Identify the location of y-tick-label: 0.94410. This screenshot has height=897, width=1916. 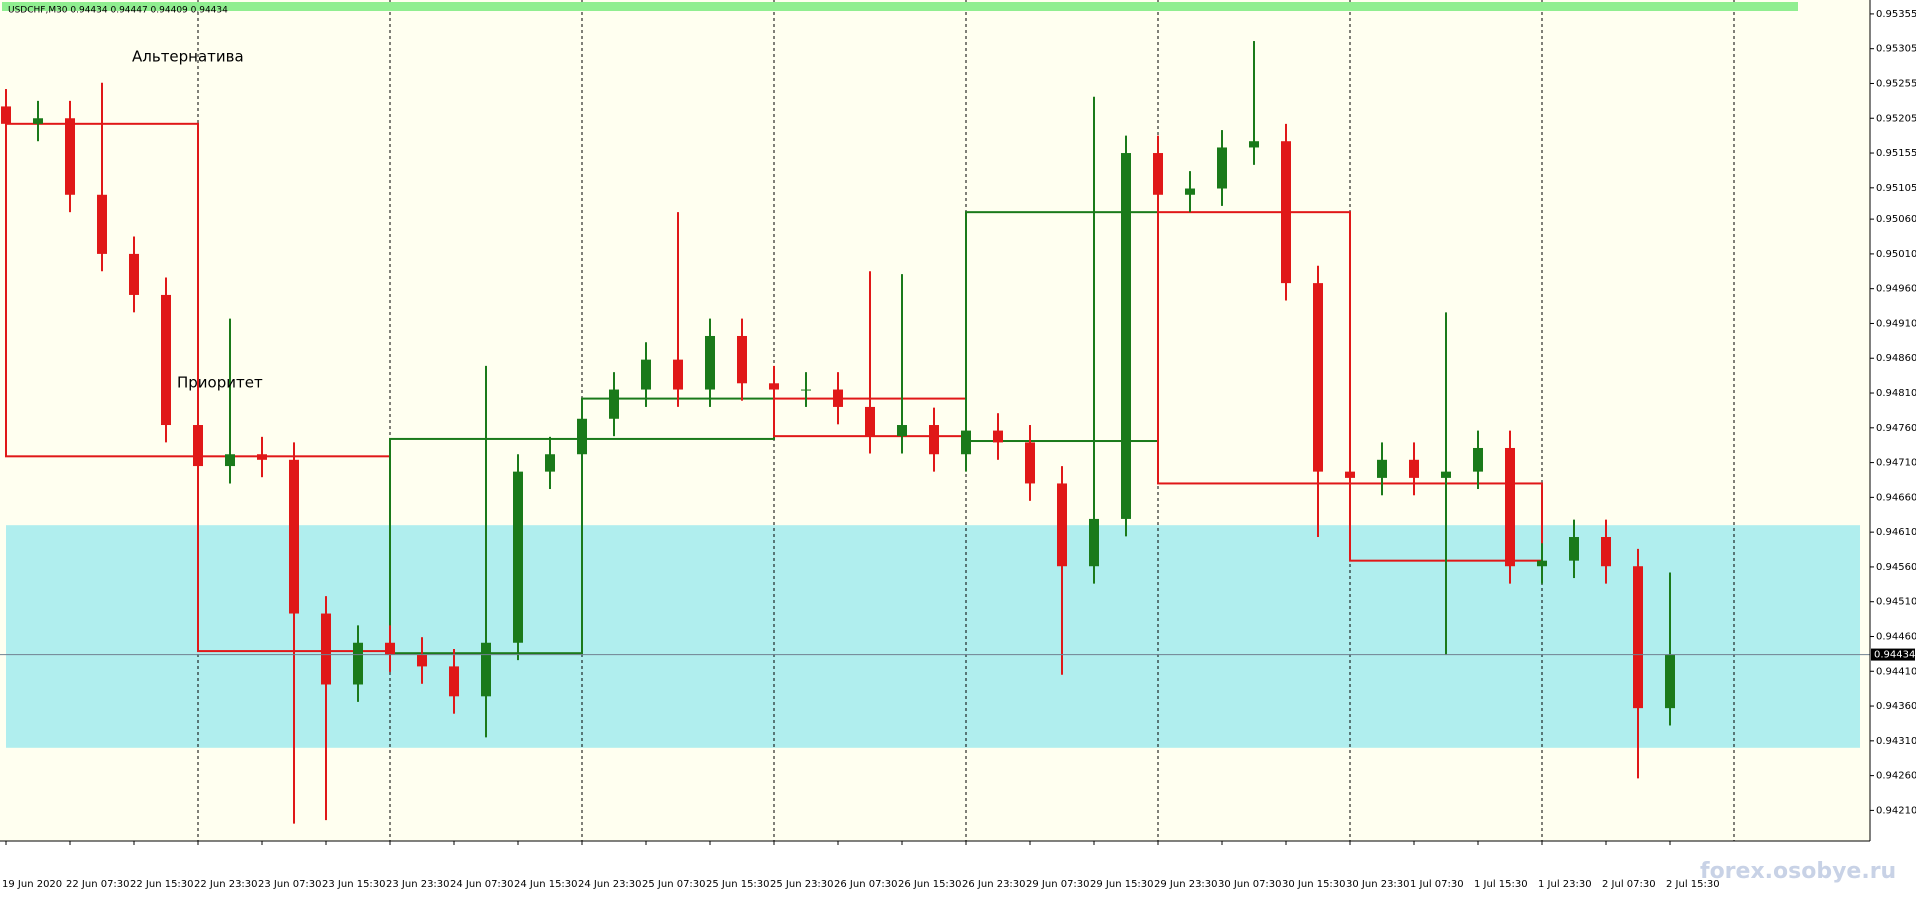
(1896, 671).